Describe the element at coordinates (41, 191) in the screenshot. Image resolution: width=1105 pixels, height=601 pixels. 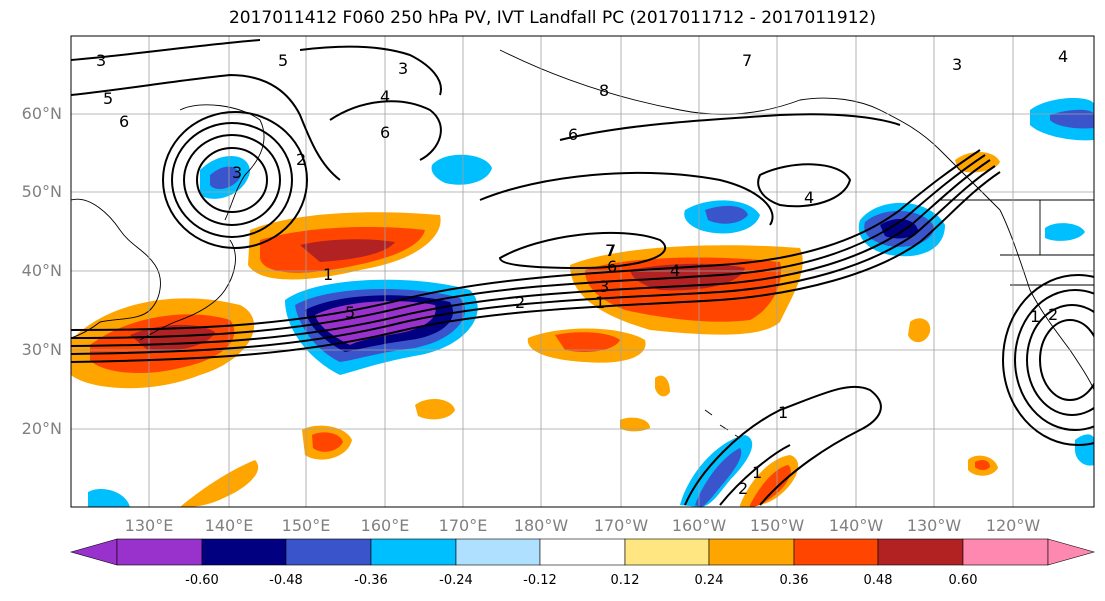
I see `lat-label: 50°N` at that location.